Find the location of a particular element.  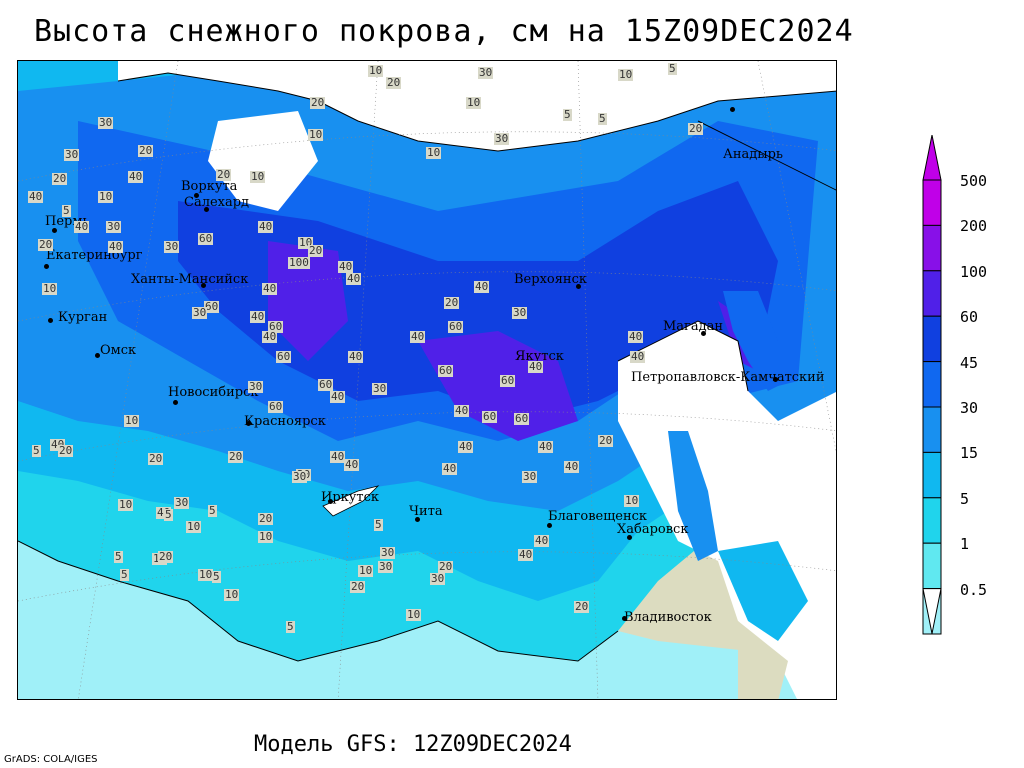

snow-zone-100b is located at coordinates (498, 386).